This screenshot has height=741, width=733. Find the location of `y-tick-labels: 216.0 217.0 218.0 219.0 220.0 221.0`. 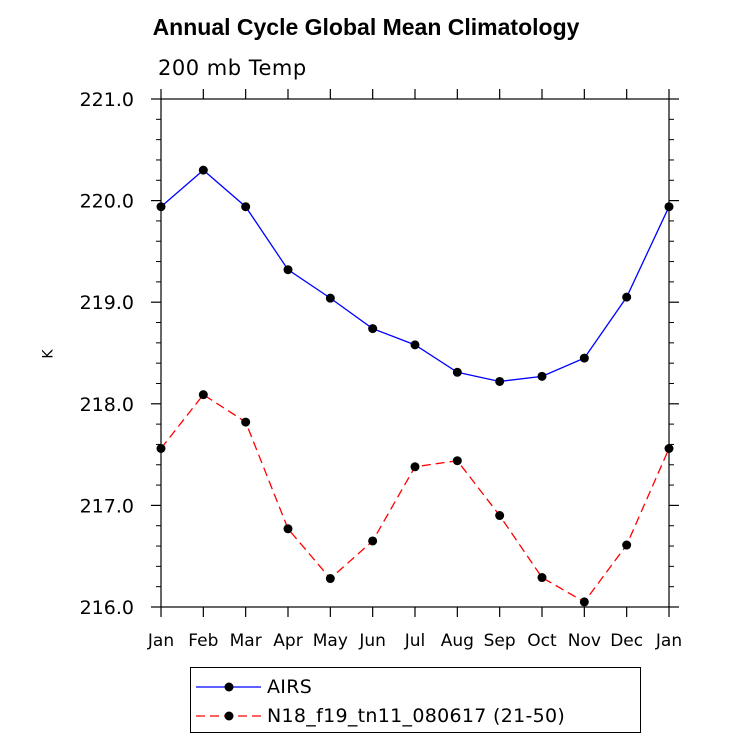

y-tick-labels: 216.0 217.0 218.0 219.0 220.0 221.0 is located at coordinates (107, 354).